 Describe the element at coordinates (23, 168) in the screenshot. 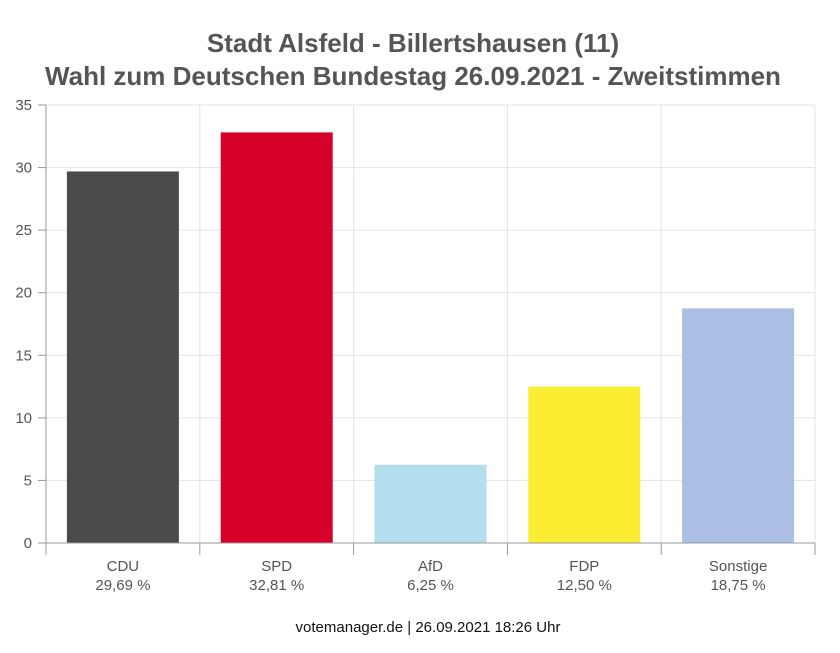

I see `y-tick-label: 30` at that location.